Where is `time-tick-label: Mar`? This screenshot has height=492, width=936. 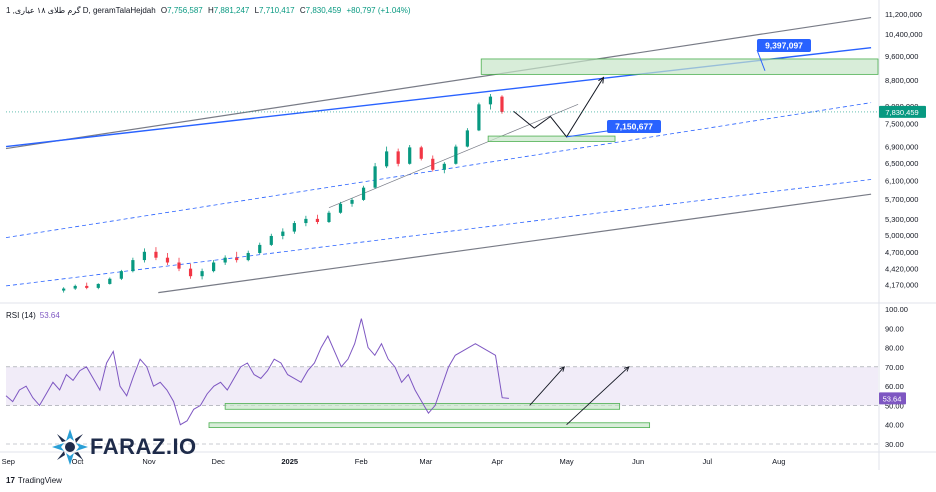 time-tick-label: Mar is located at coordinates (425, 461).